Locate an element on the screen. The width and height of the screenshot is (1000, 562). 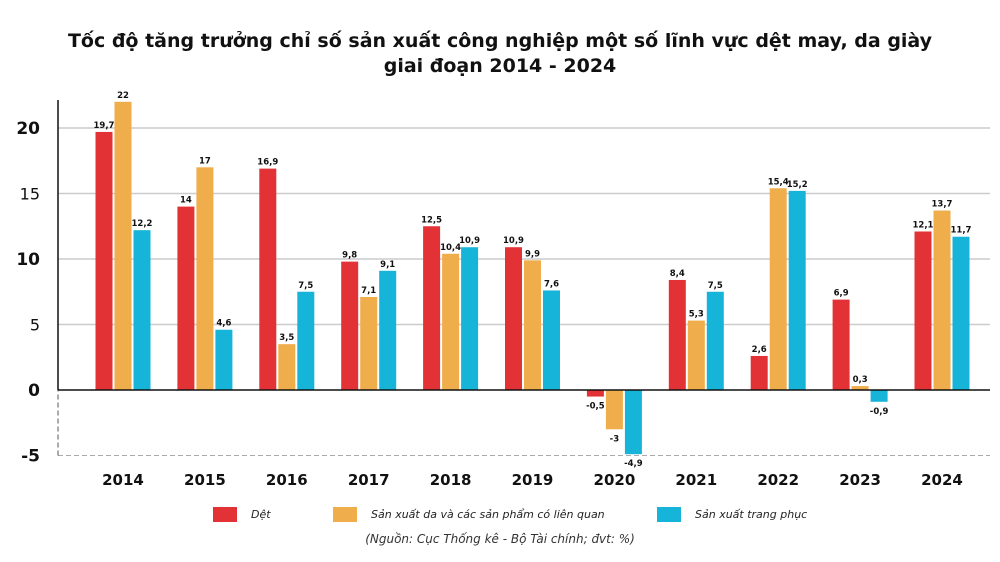
data-label: 15,4 is located at coordinates (778, 182).